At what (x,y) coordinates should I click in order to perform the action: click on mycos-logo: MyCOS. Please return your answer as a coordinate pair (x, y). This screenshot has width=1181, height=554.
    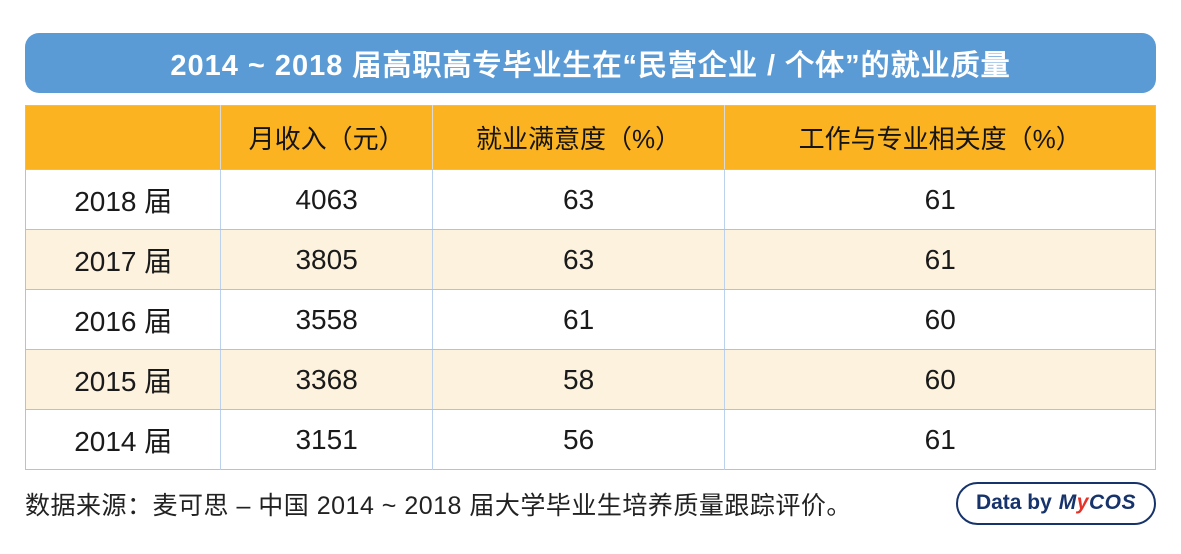
    Looking at the image, I should click on (1097, 503).